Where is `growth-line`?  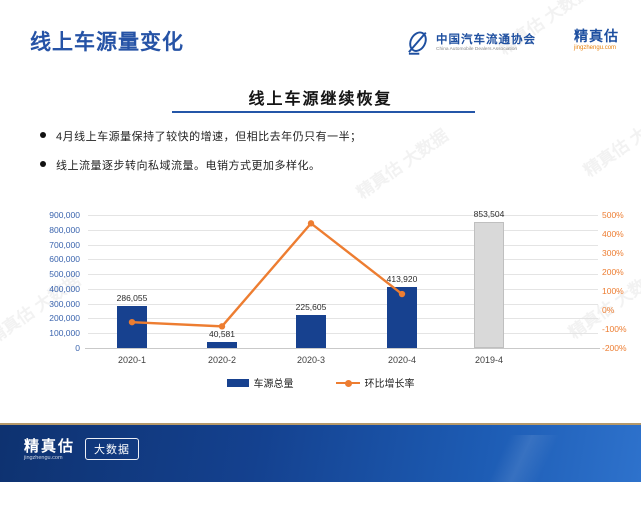
growth-line is located at coordinates (267, 275).